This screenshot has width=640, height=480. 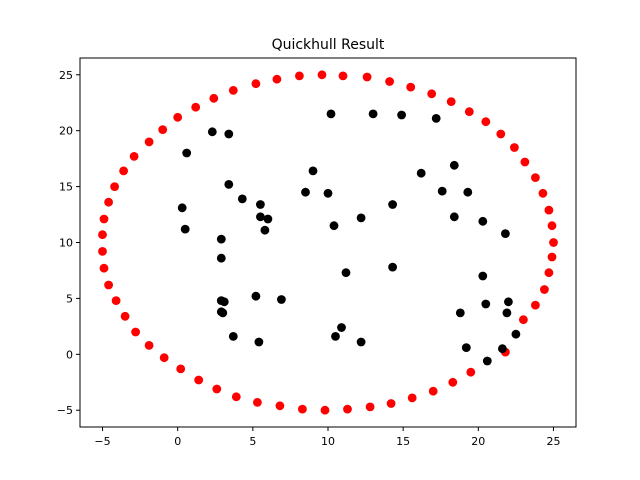 What do you see at coordinates (68, 243) in the screenshot?
I see `y-axis: −5 0 5 10 15 20 25` at bounding box center [68, 243].